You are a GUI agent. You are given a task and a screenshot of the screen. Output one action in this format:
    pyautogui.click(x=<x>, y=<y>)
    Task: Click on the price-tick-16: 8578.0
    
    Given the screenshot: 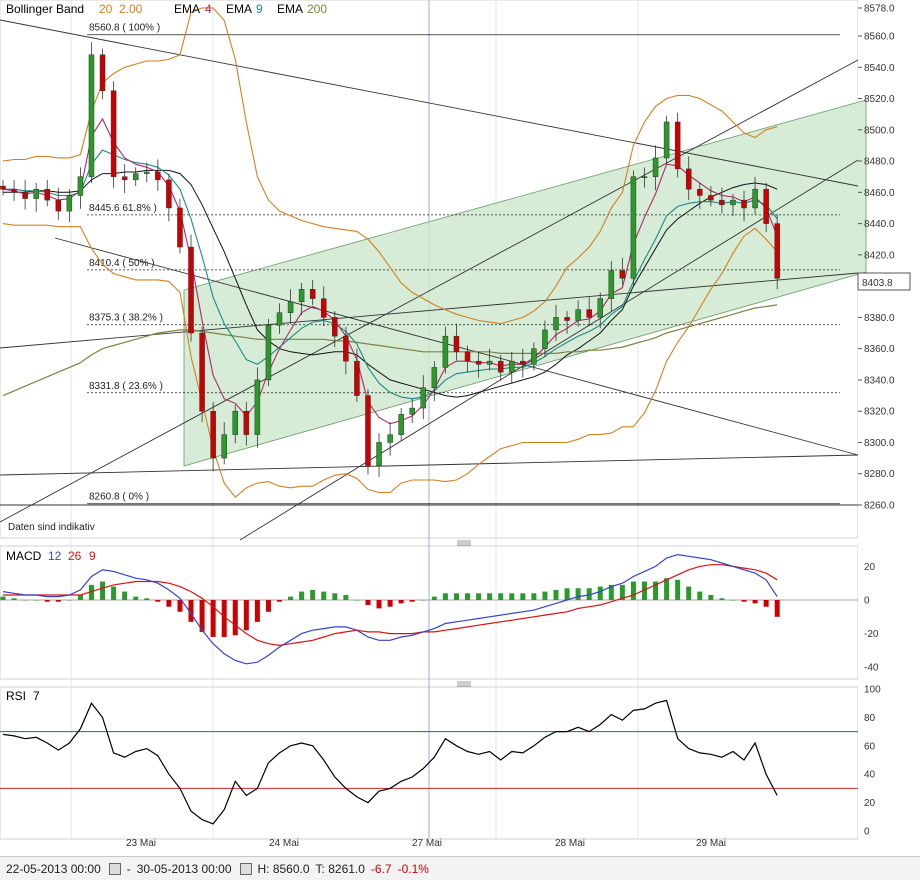 What is the action you would take?
    pyautogui.click(x=879, y=9)
    